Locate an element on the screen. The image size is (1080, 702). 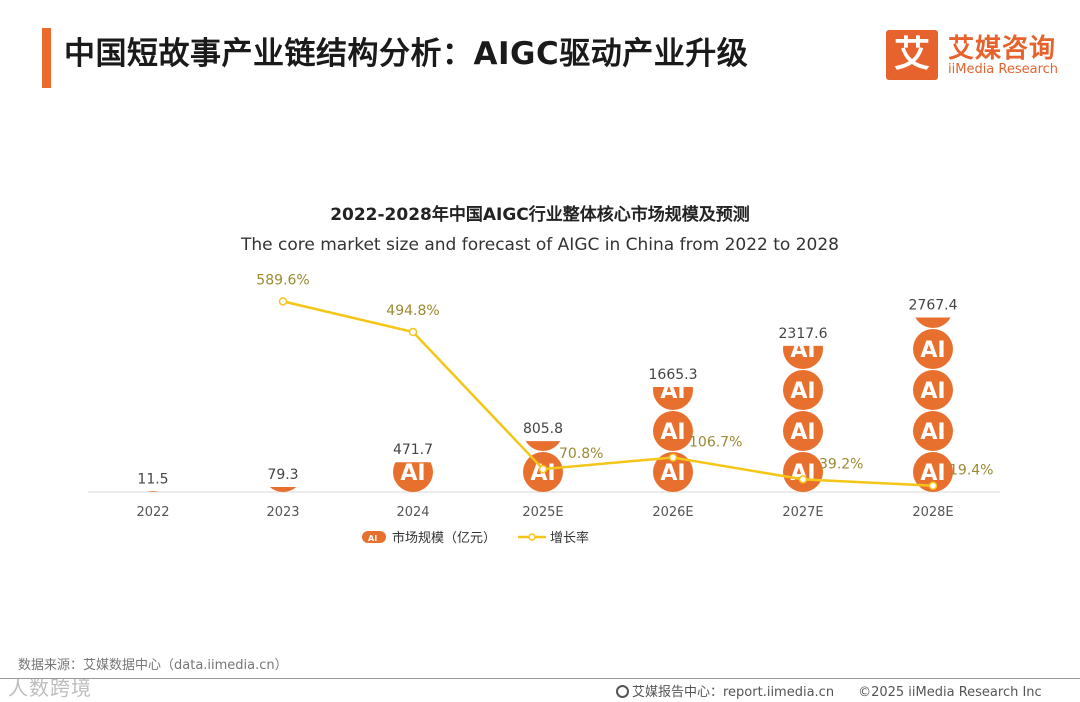
bar-2026E: AI AI AI is located at coordinates (673, 435).